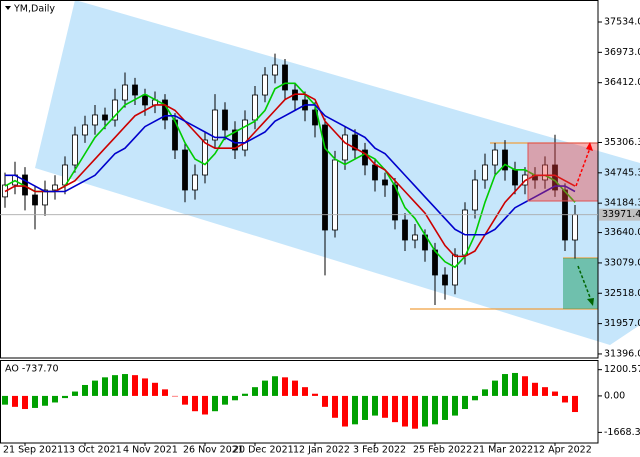 Image resolution: width=640 pixels, height=457 pixels. Describe the element at coordinates (622, 142) in the screenshot. I see `y-tick-label: 35306.3` at that location.